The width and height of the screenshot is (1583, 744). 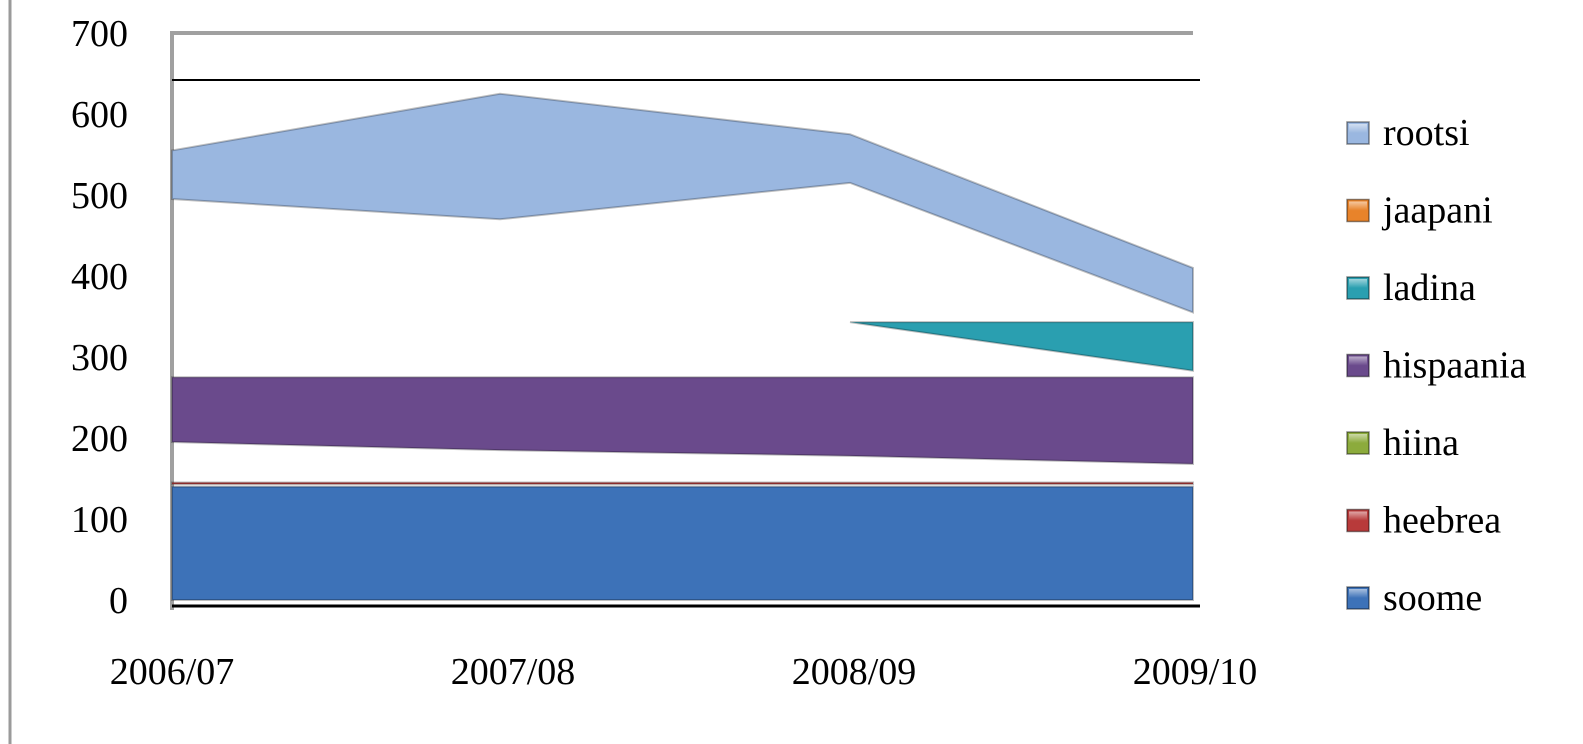 What do you see at coordinates (684, 672) in the screenshot?
I see `x-axis-ticks: 2006/07 2007/08 2008/09 2009/10` at bounding box center [684, 672].